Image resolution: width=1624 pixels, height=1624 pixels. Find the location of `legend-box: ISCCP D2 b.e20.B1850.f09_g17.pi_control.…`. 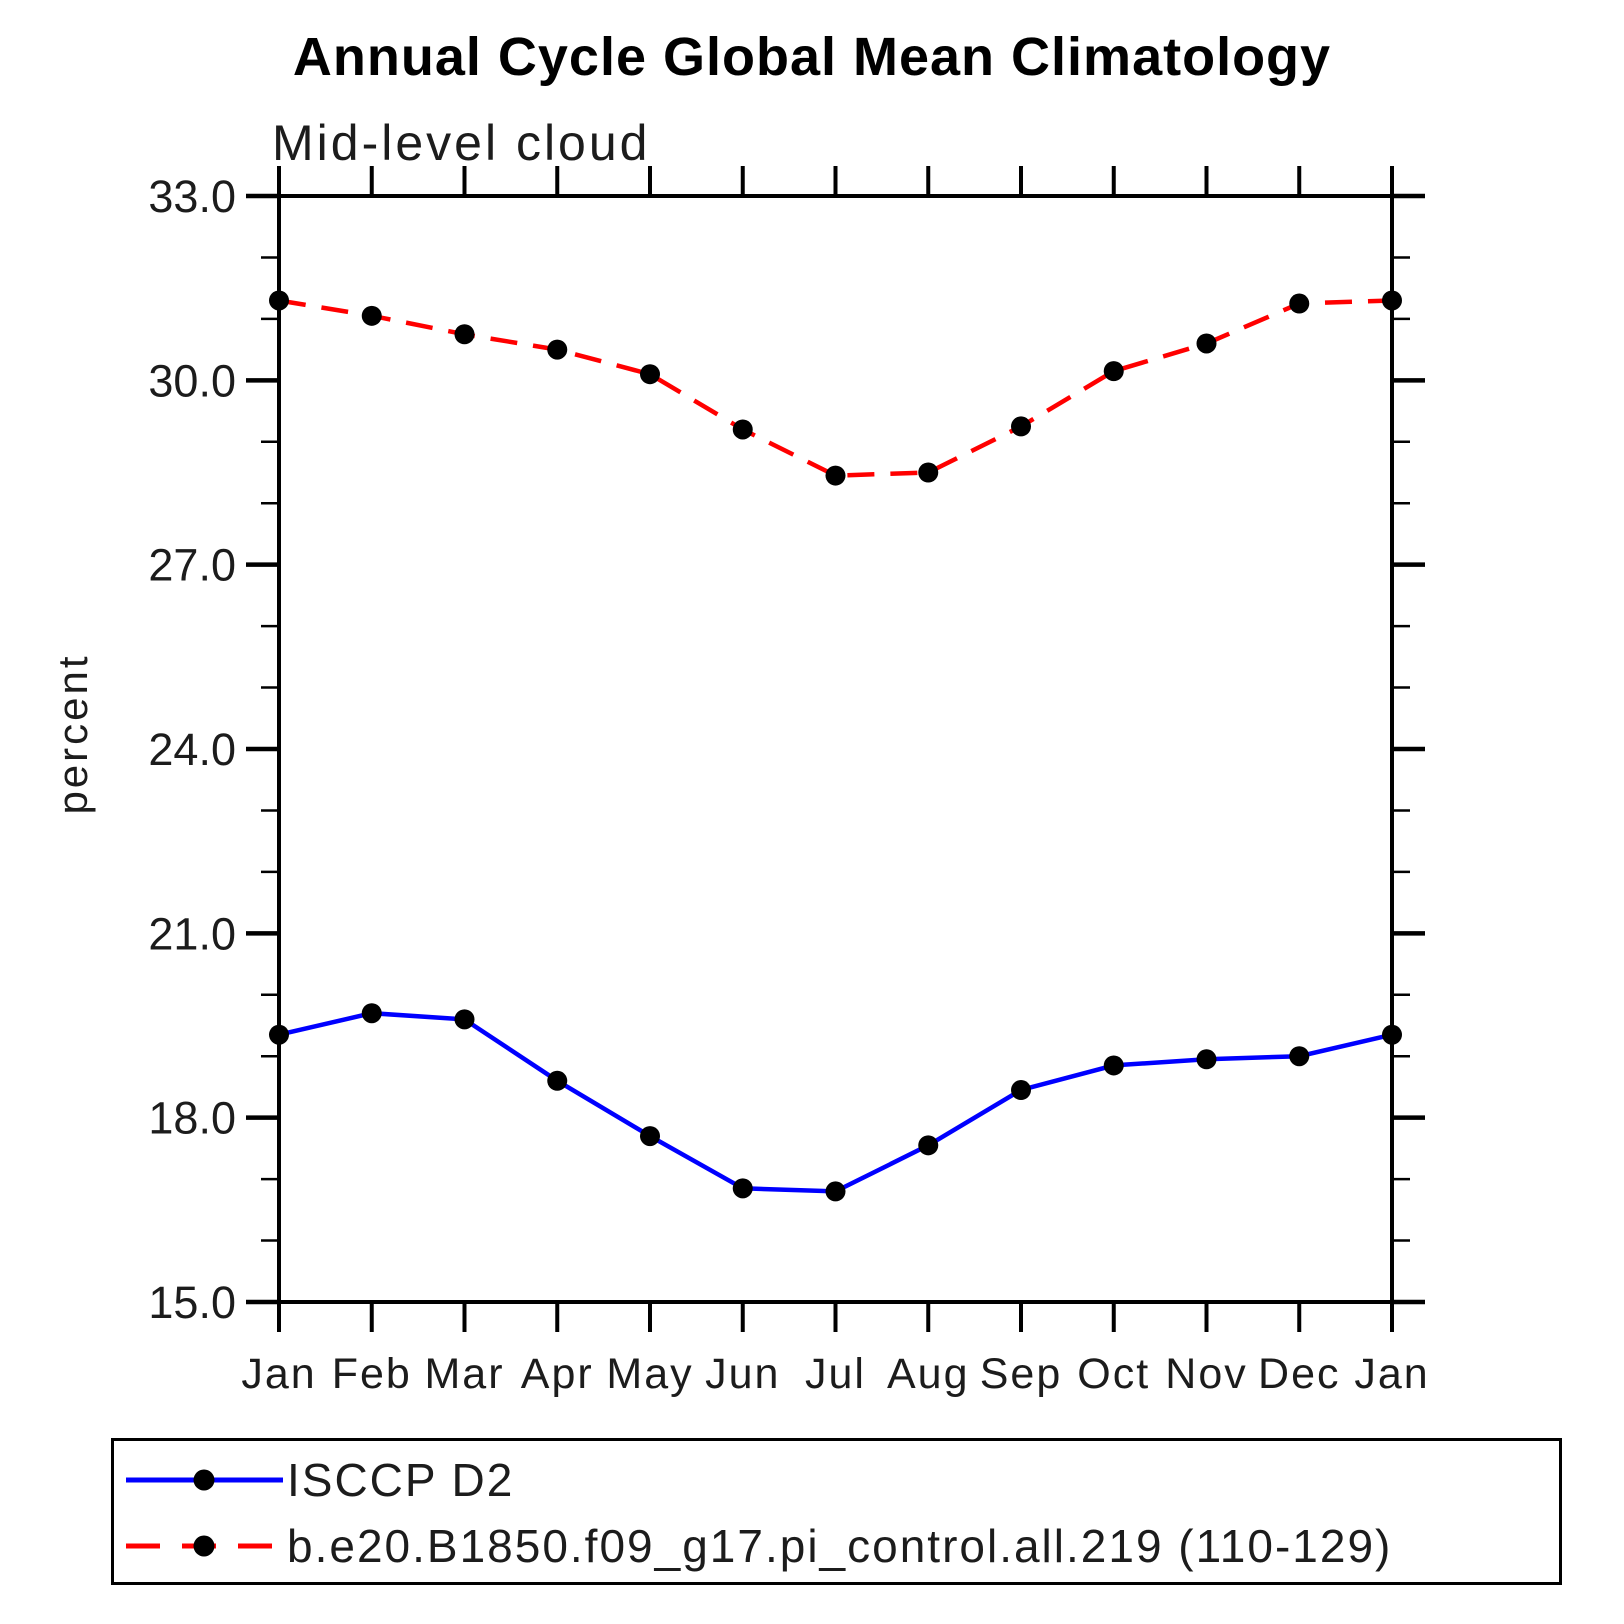

legend-box: ISCCP D2 b.e20.B1850.f09_g17.pi_control.… is located at coordinates (836, 1511).